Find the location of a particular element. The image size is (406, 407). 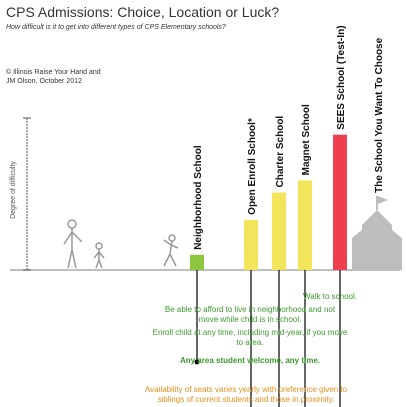

category-label: Charter School is located at coordinates (280, 152).